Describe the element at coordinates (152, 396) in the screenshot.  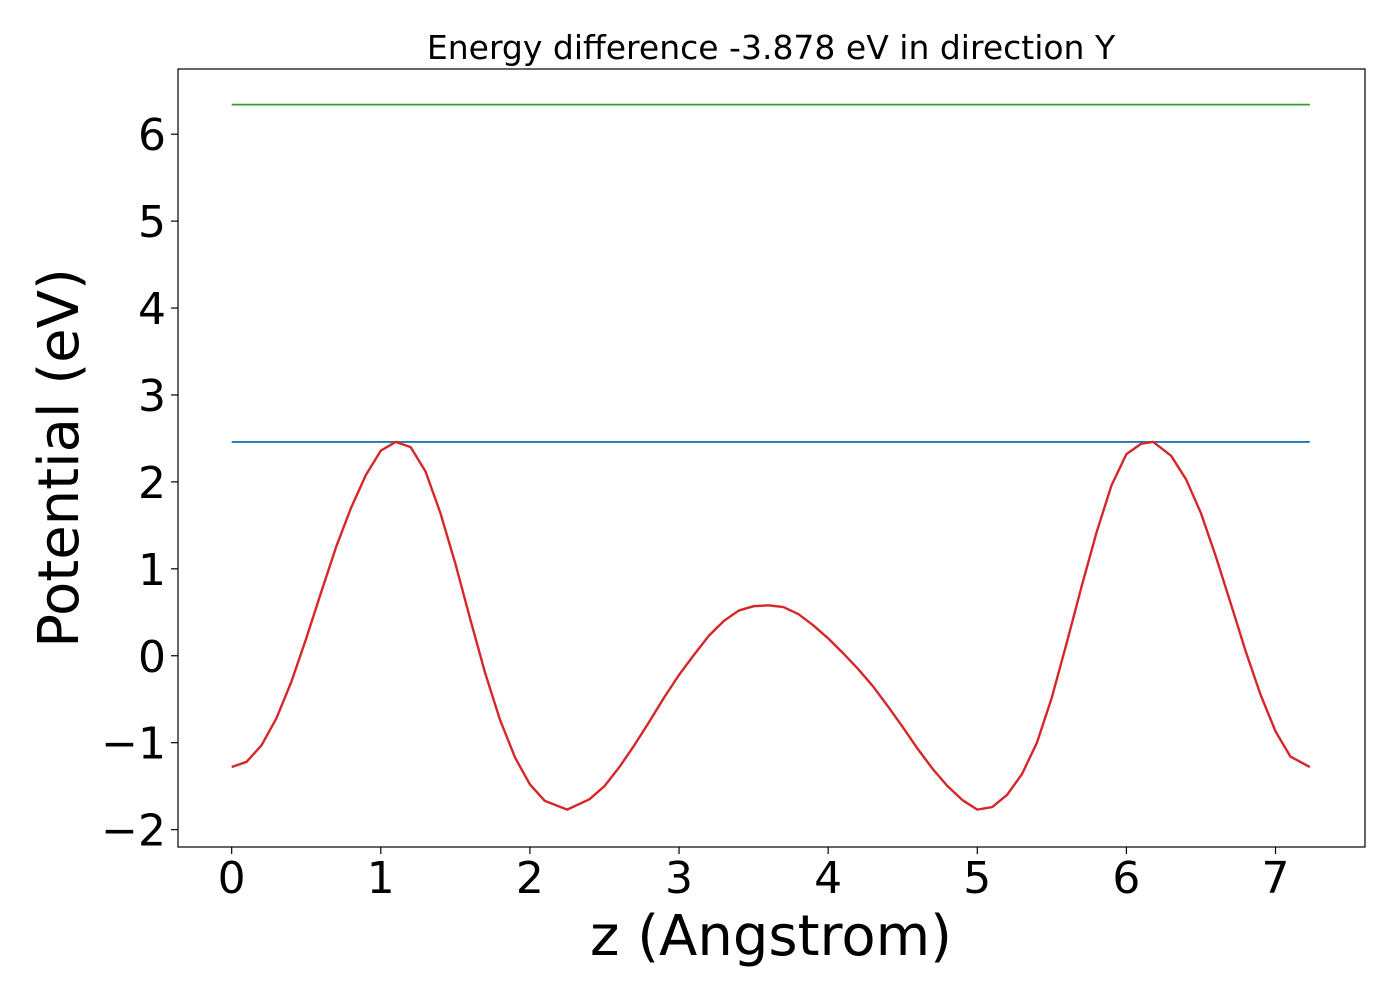
I see `y-tick-label: 3` at that location.